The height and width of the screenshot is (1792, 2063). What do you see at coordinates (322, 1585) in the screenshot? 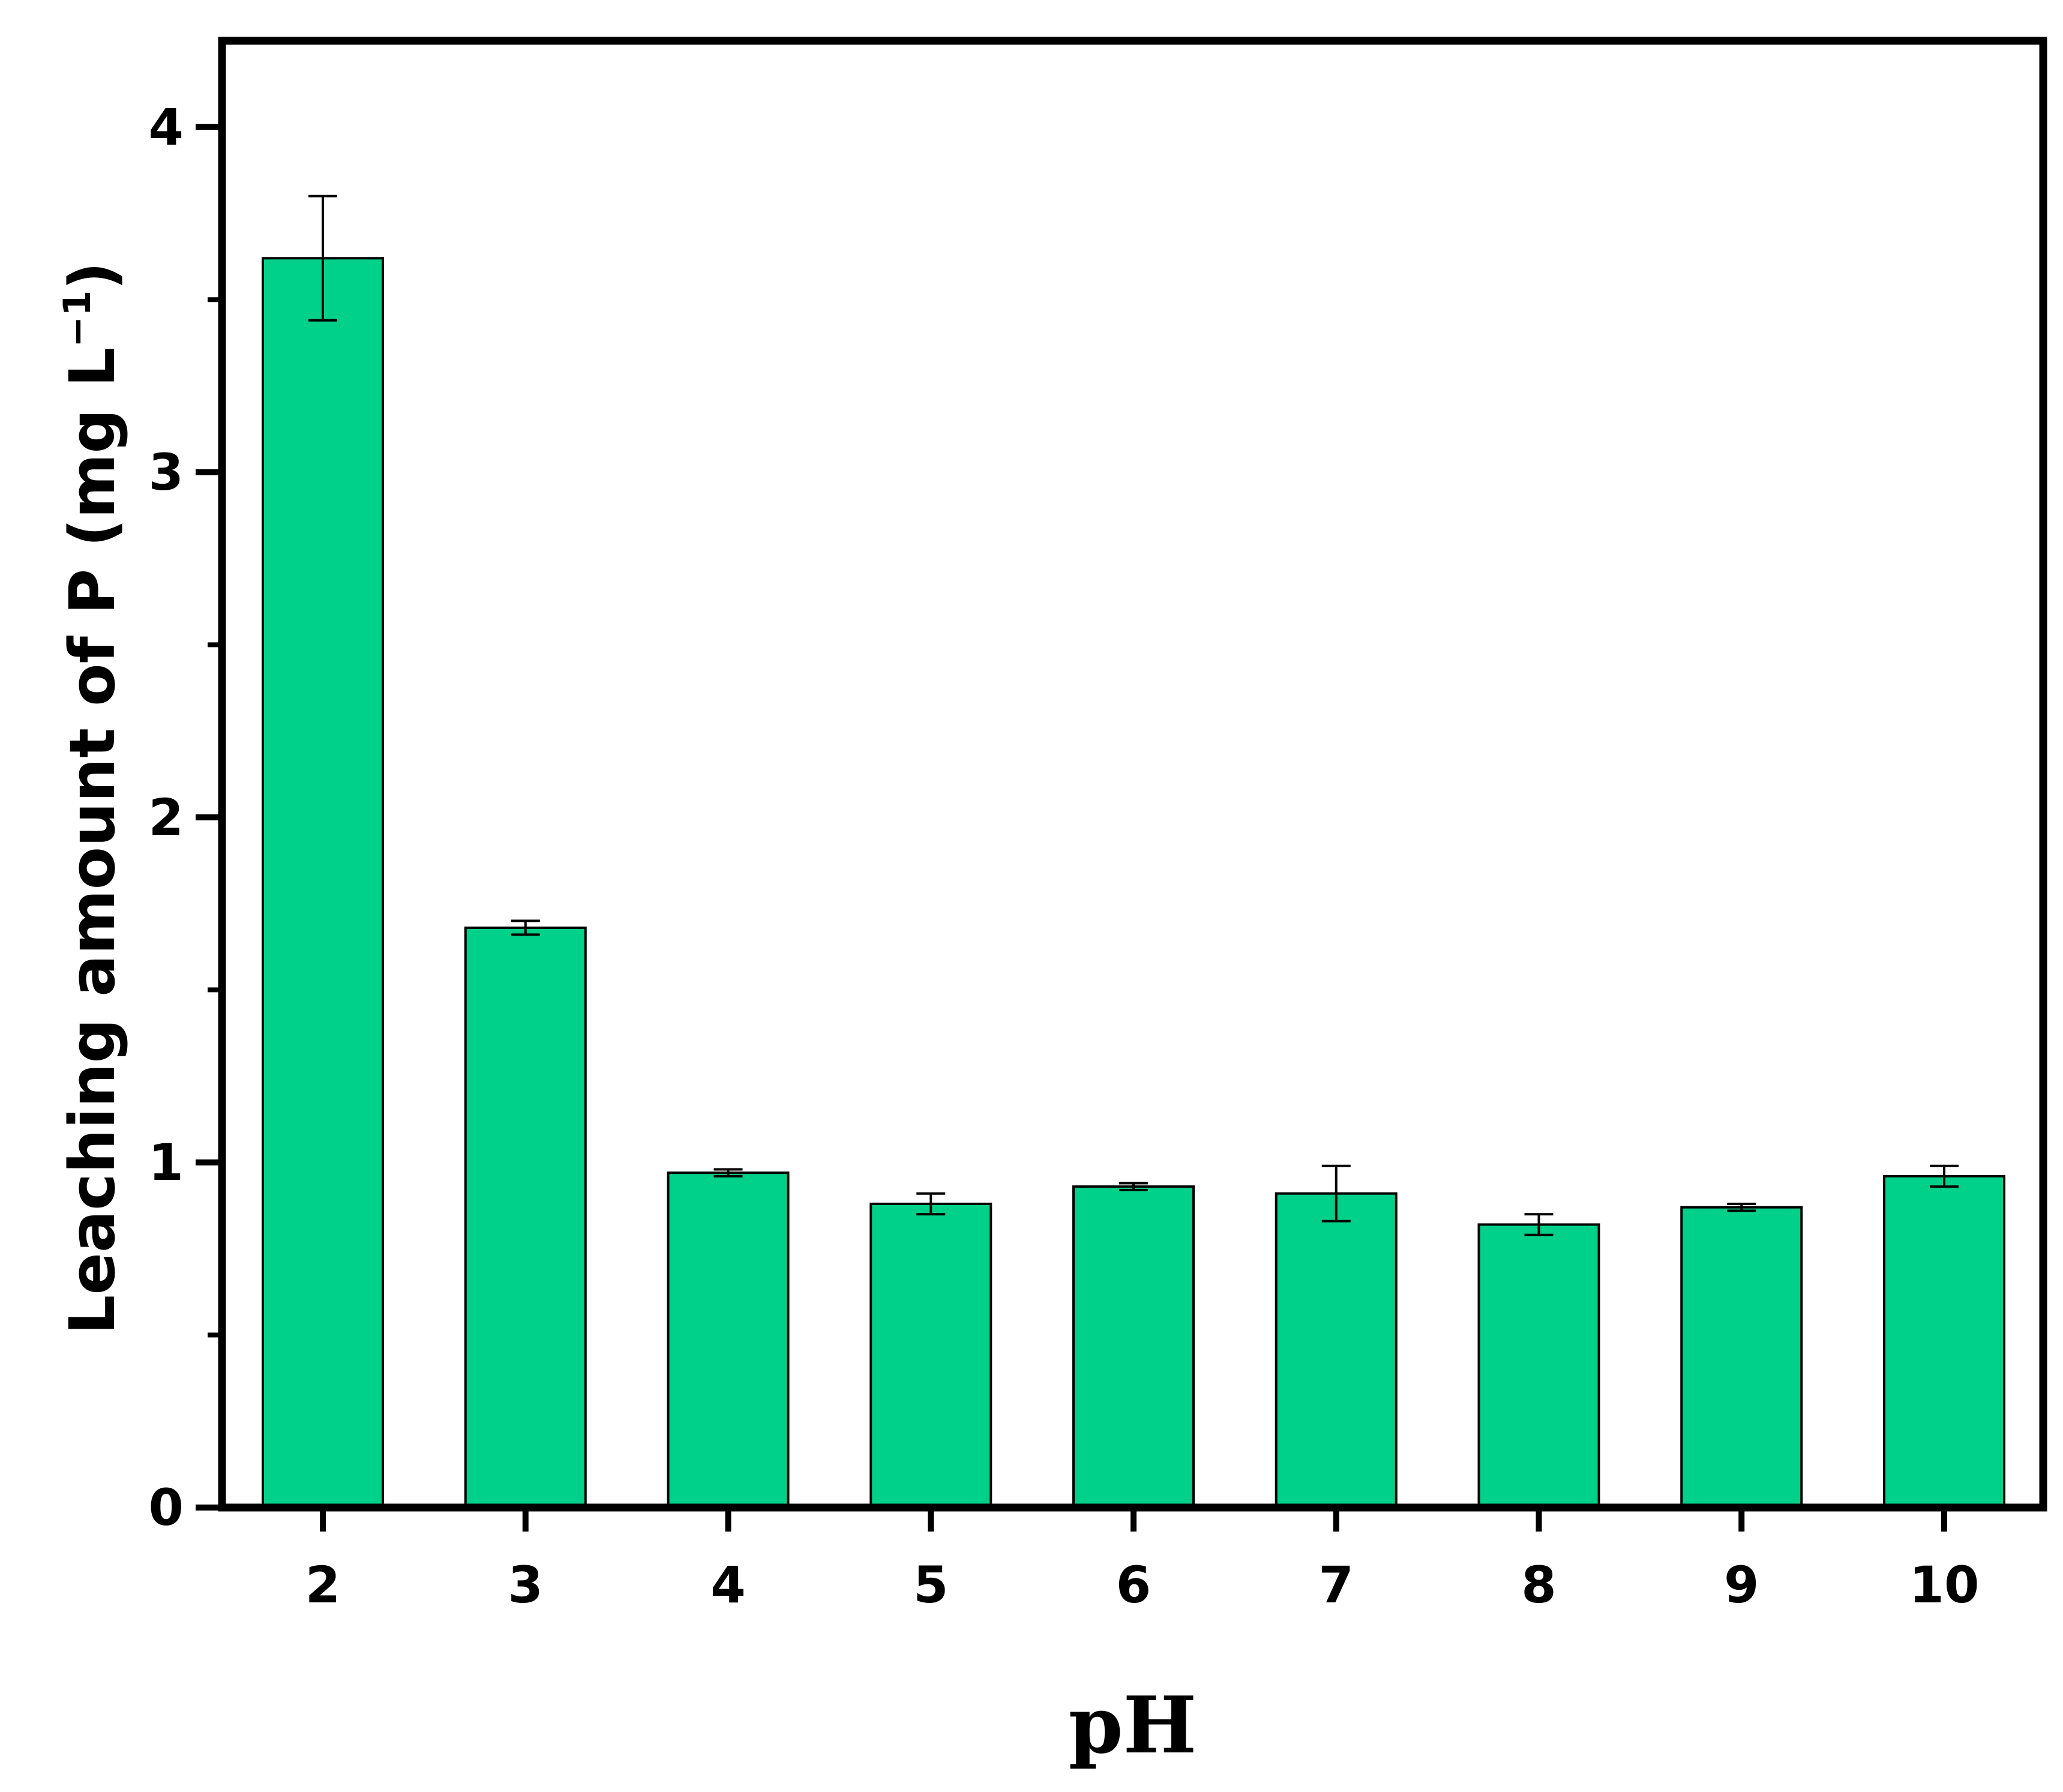
I see `x-tick-label: 2` at bounding box center [322, 1585].